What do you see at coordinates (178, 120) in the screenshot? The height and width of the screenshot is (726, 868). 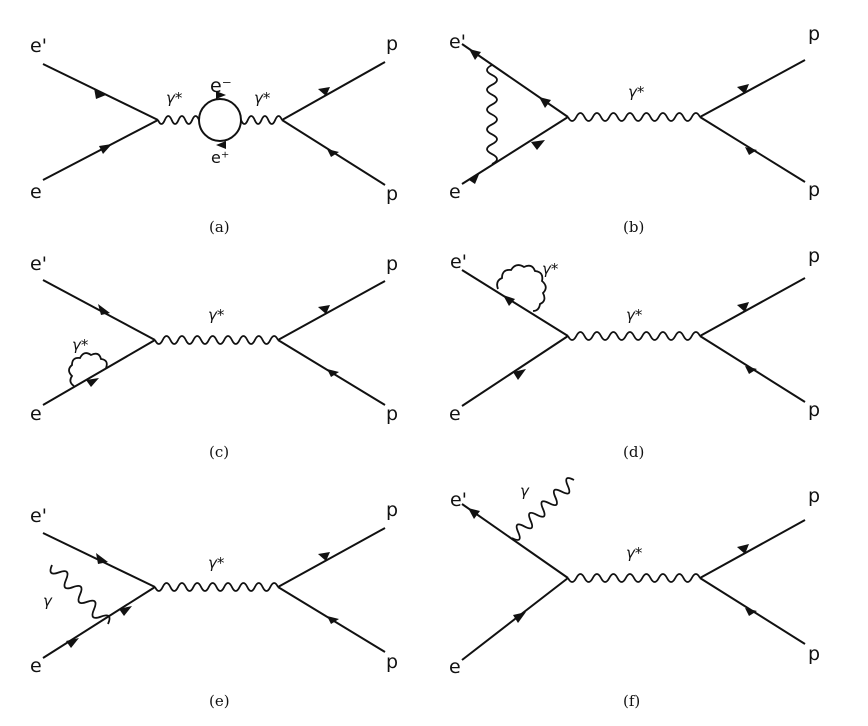 I see `photon-left` at bounding box center [178, 120].